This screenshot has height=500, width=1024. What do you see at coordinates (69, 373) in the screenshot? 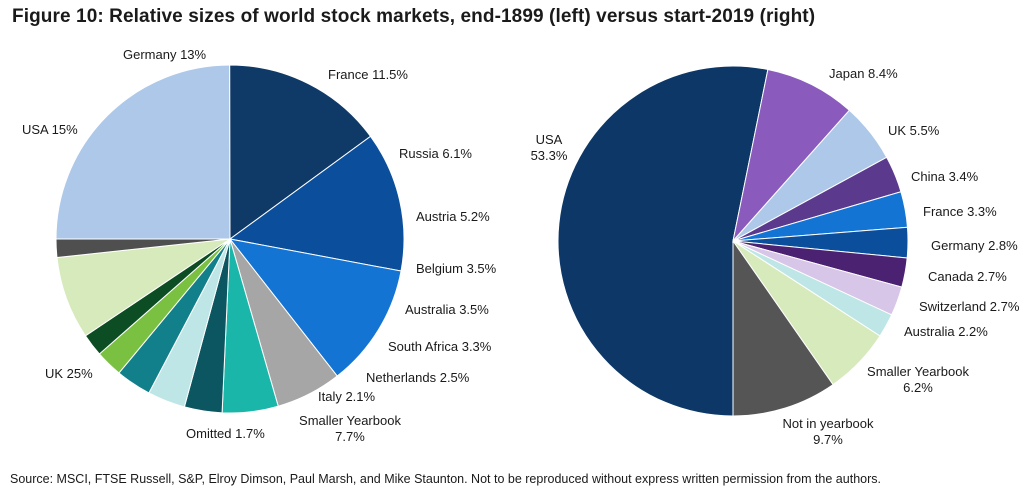
I see `pie-1899-label-uk: UK 25%` at bounding box center [69, 373].